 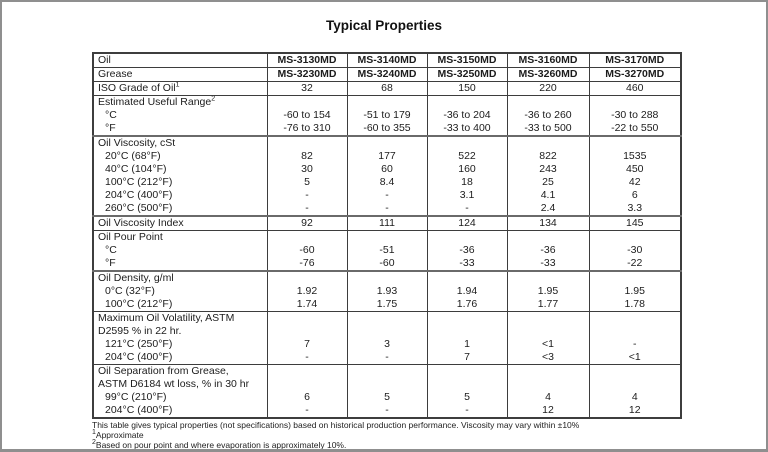 I want to click on row-label-cell: ISO Grade of Oil1, so click(x=180, y=88).